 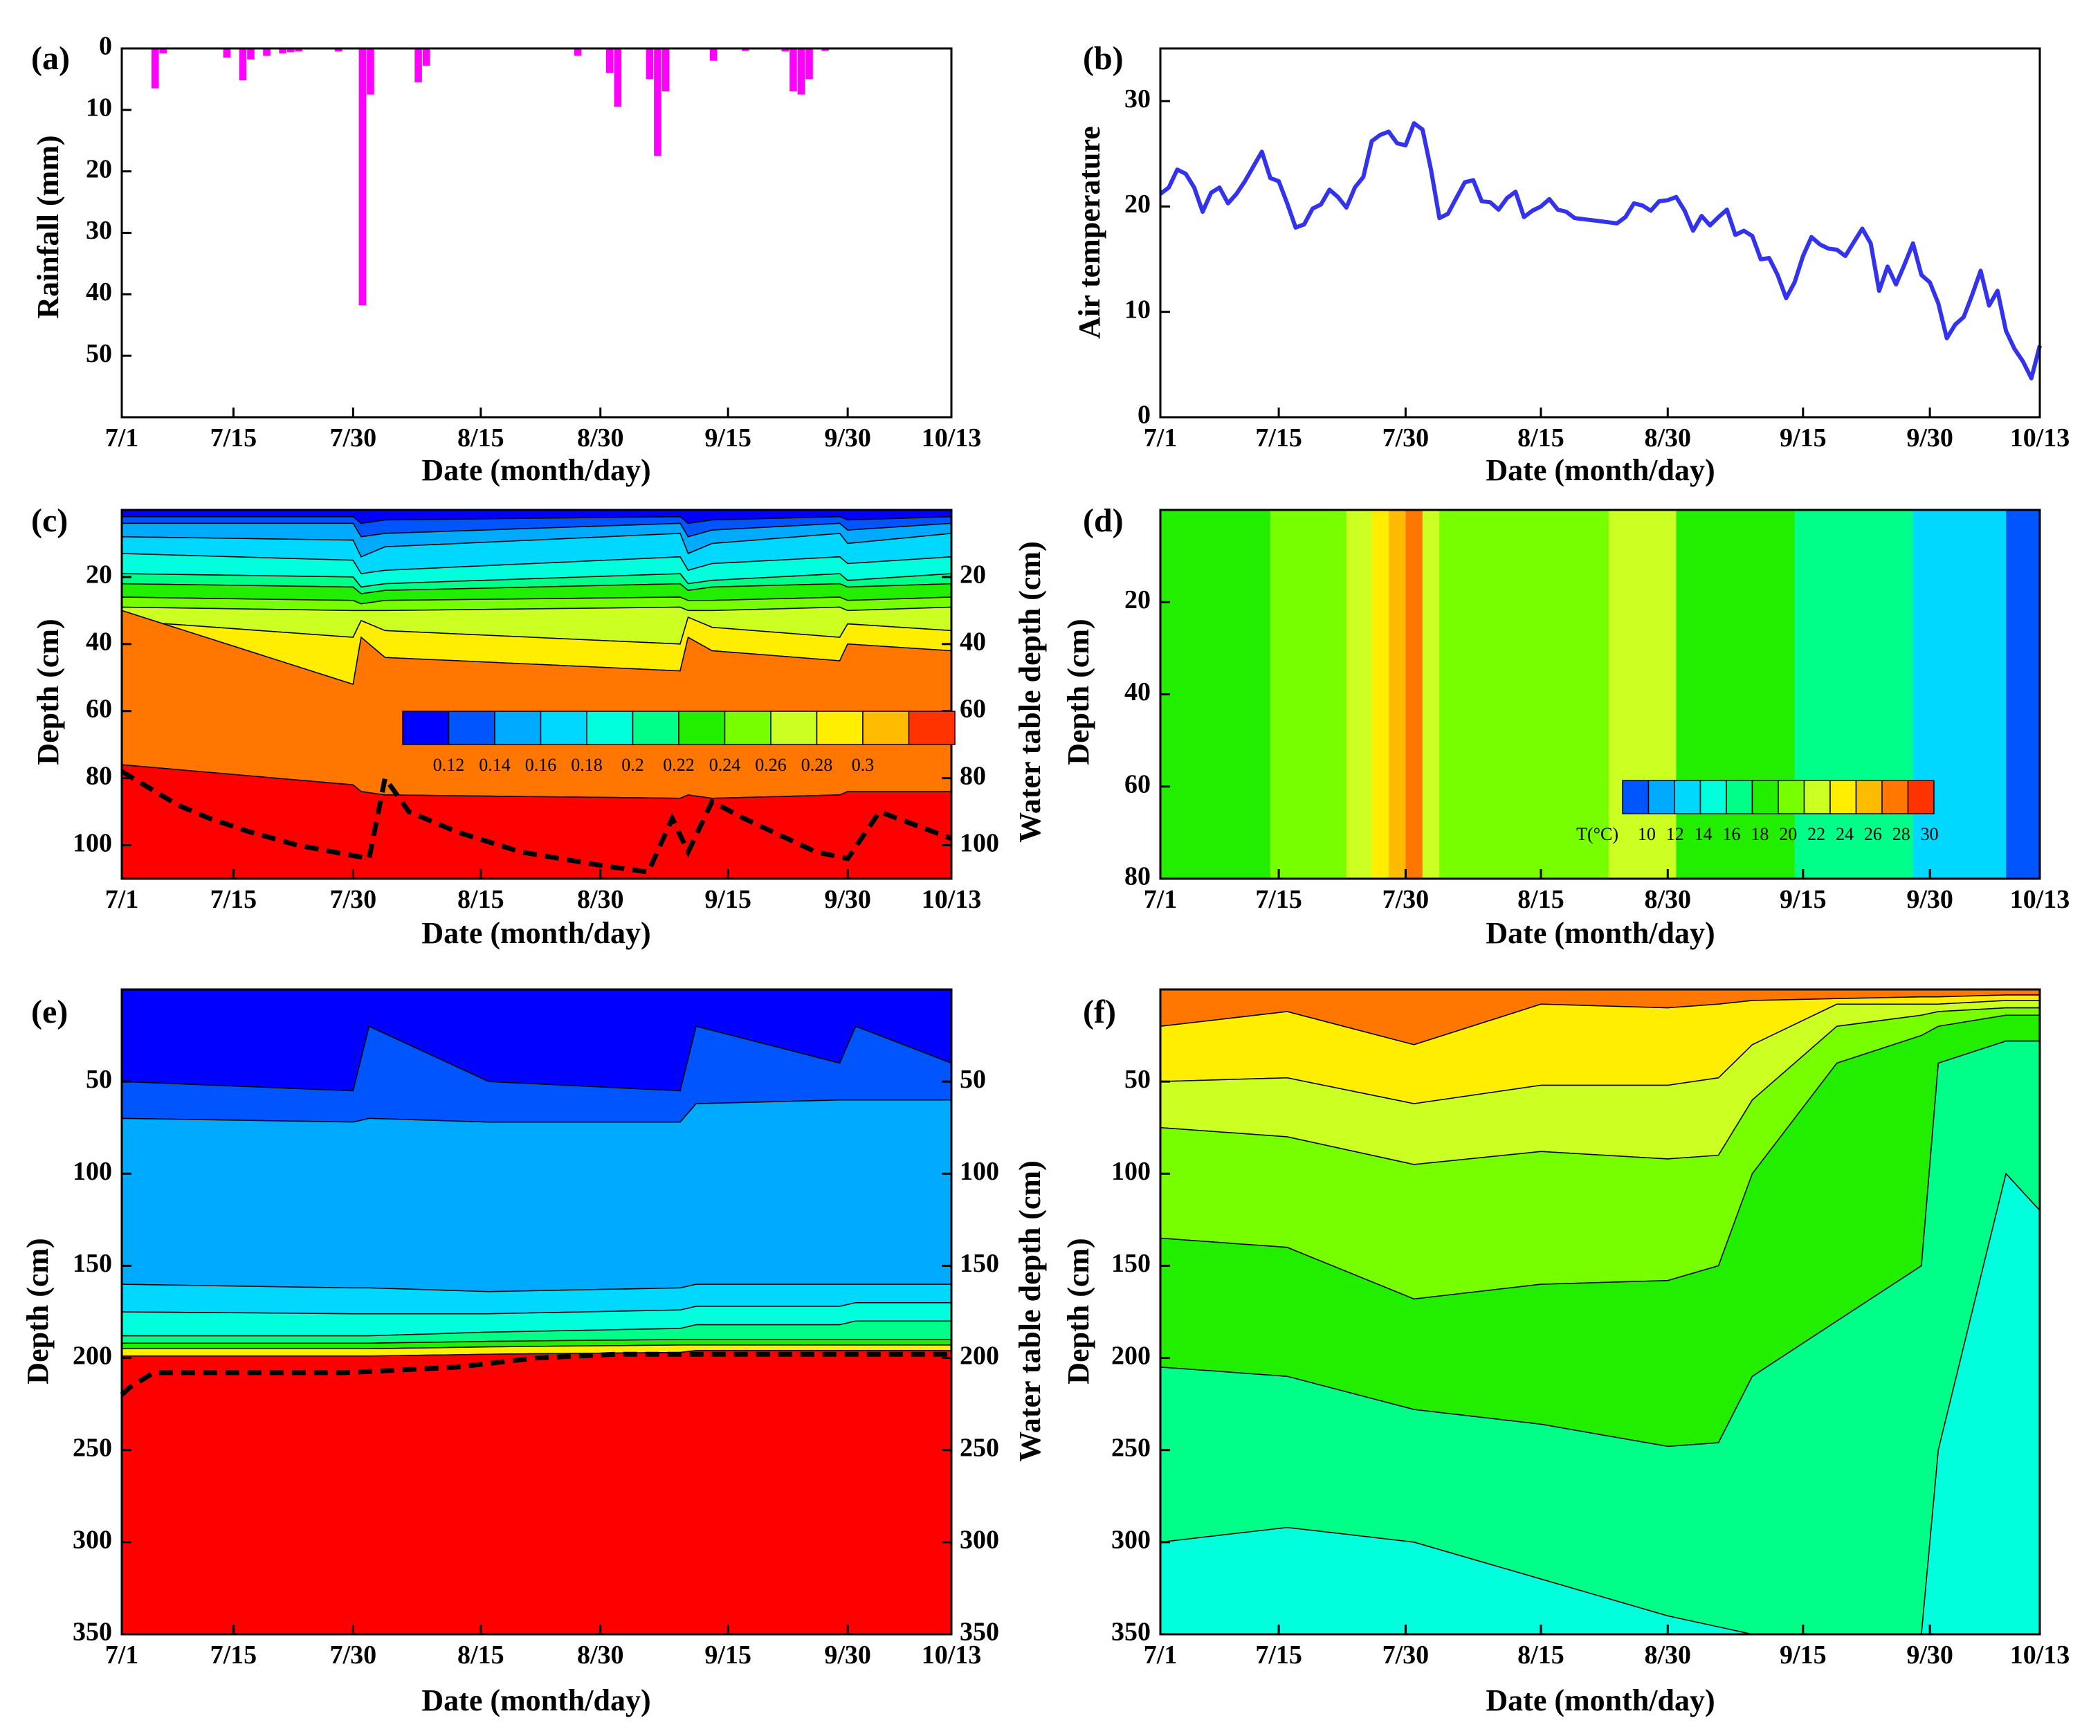 I want to click on panel-d-xlabel: Date (month/day), so click(x=1600, y=933).